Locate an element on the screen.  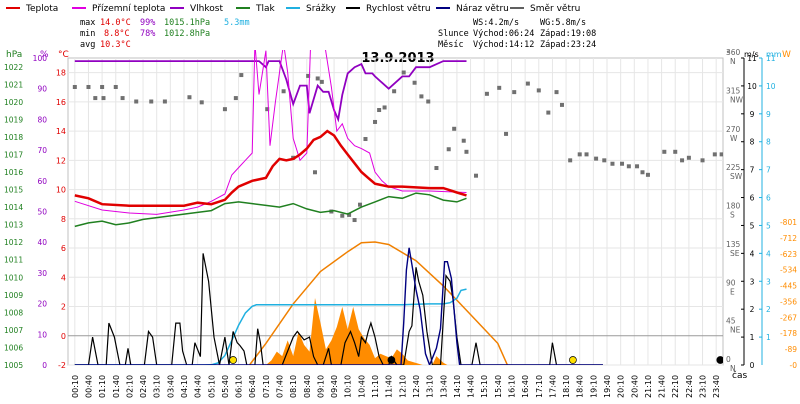
mm-tick-label: 11 is located at coordinates (771, 58).